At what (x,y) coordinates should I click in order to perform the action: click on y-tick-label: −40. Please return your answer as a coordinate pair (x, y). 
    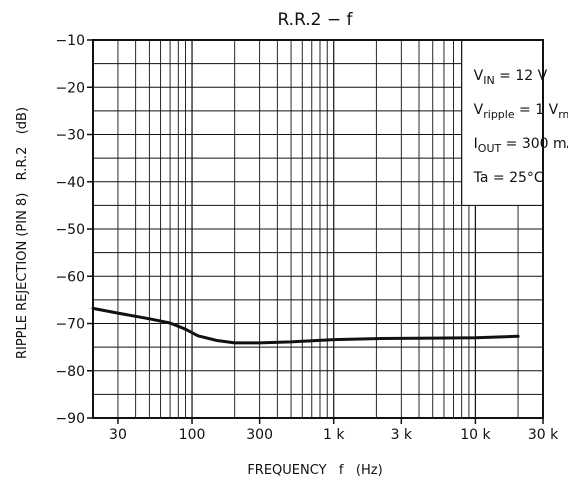
    Looking at the image, I should click on (70, 183).